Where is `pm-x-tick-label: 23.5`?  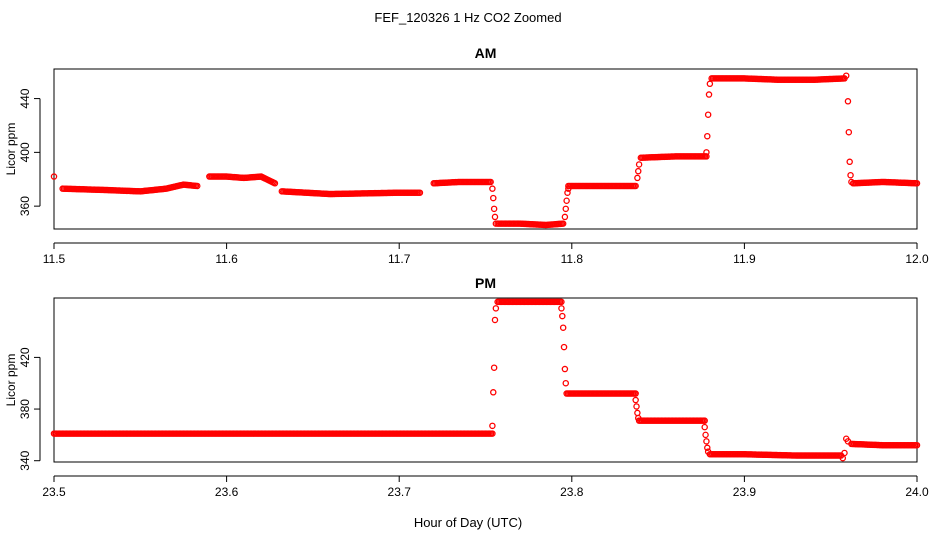
pm-x-tick-label: 23.5 is located at coordinates (54, 492).